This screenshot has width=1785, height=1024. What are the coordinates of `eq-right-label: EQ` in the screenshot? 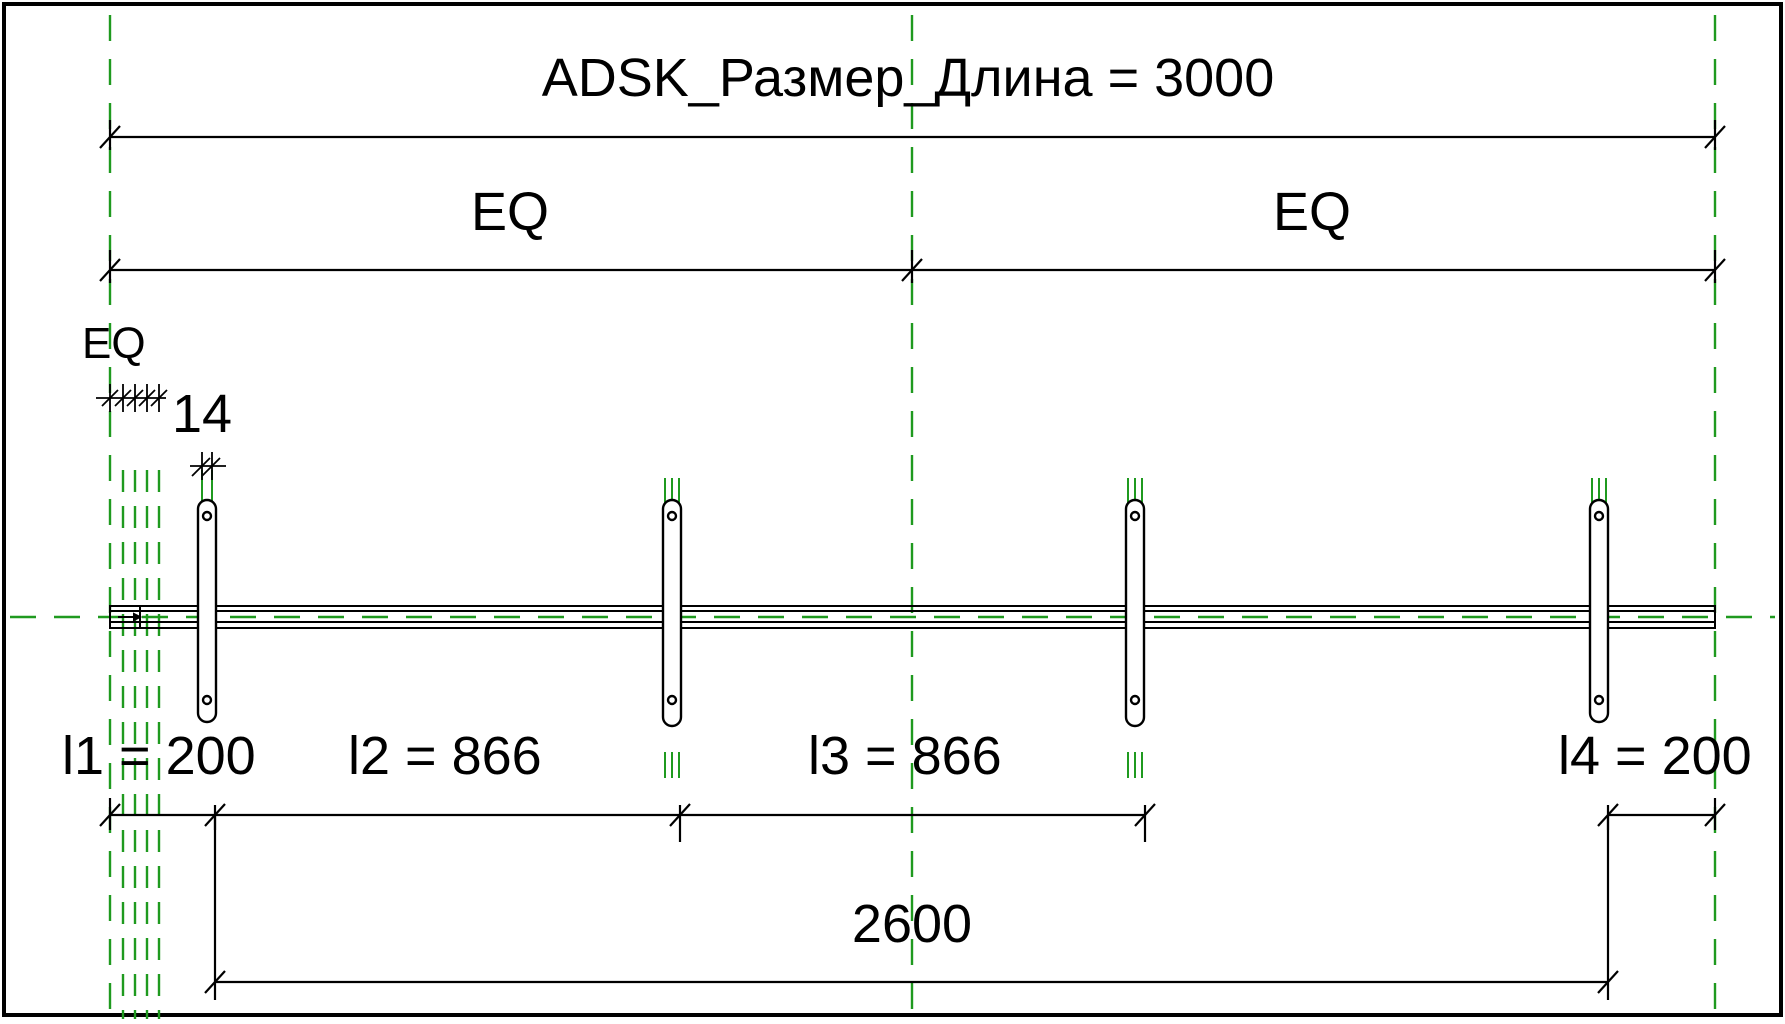 It's located at (1312, 212).